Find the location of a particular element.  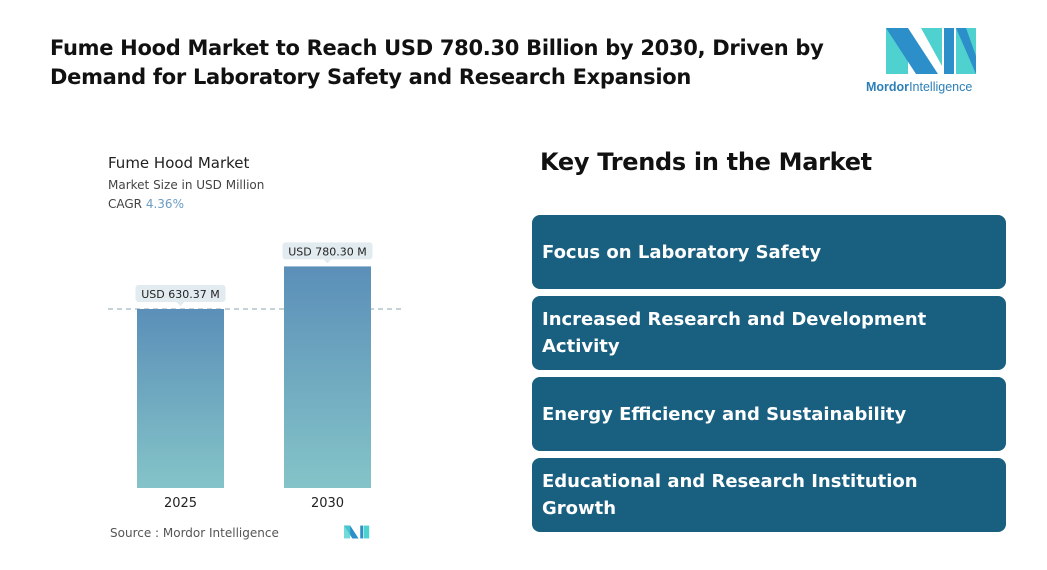

bar-2030 is located at coordinates (327, 377).